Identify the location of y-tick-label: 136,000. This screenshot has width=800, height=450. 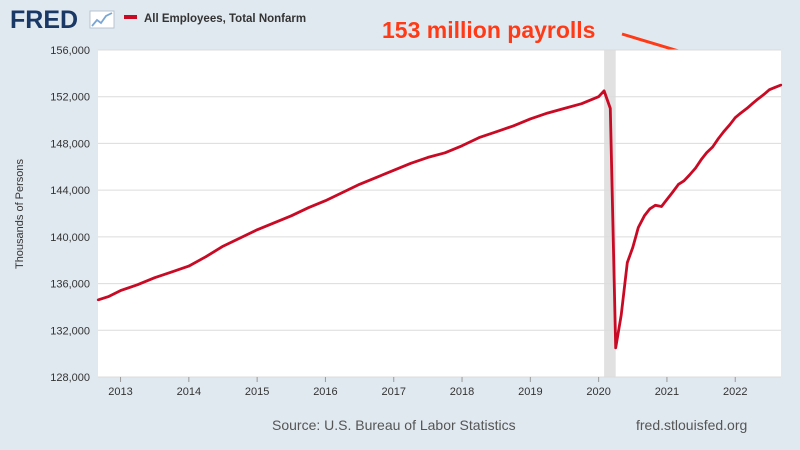
(70, 285).